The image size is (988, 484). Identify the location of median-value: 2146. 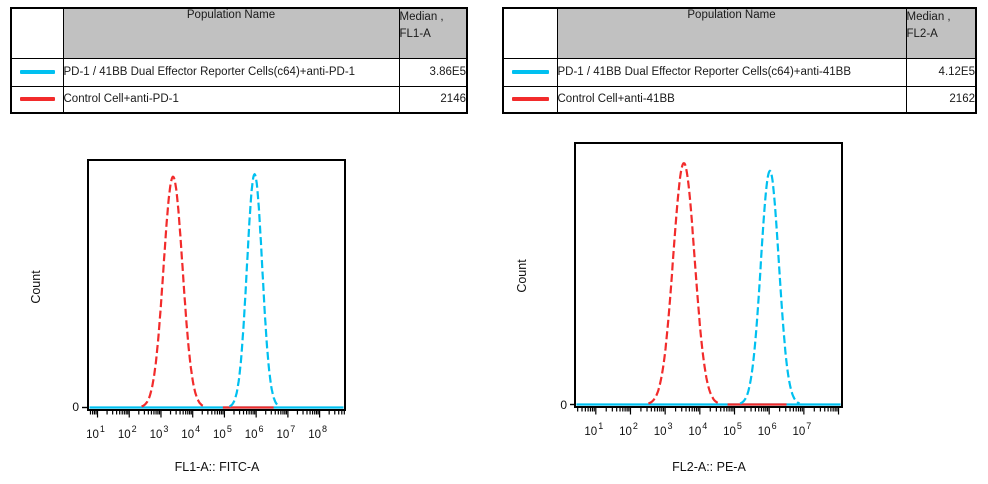
(433, 99).